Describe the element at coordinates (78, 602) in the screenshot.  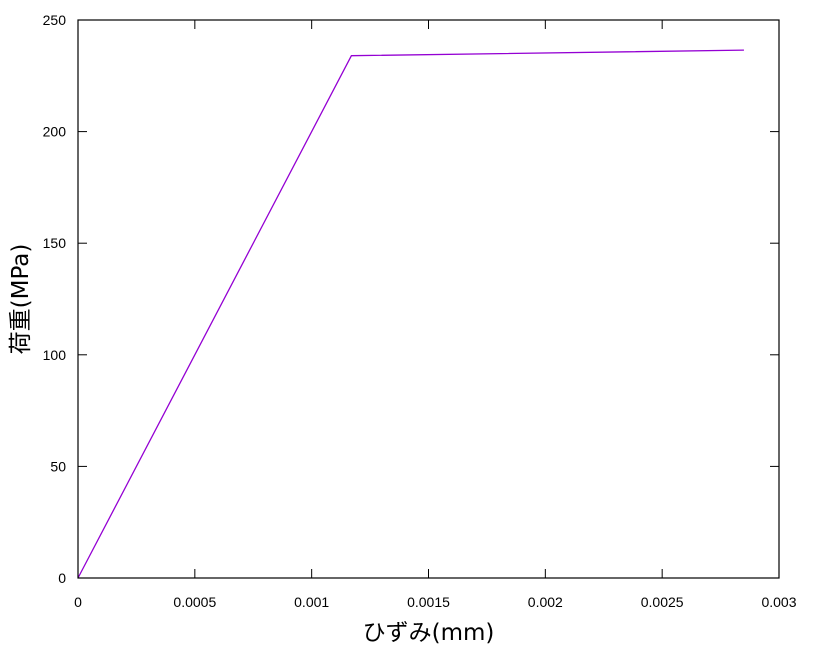
I see `x-tick-label: 0` at that location.